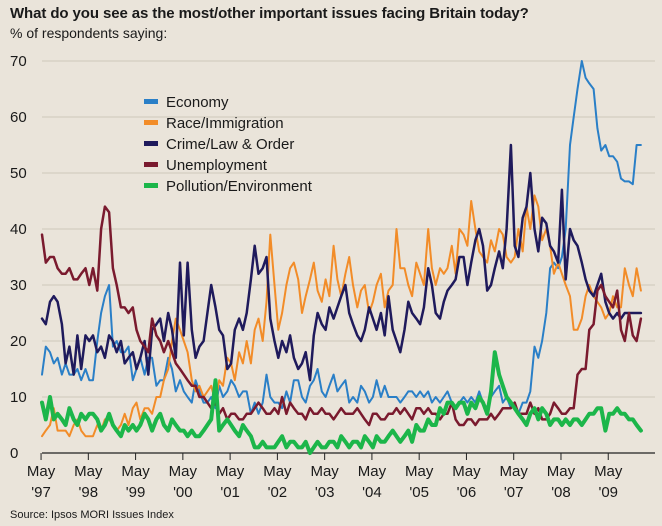  What do you see at coordinates (18, 117) in the screenshot?
I see `y-tick-label: 60` at bounding box center [18, 117].